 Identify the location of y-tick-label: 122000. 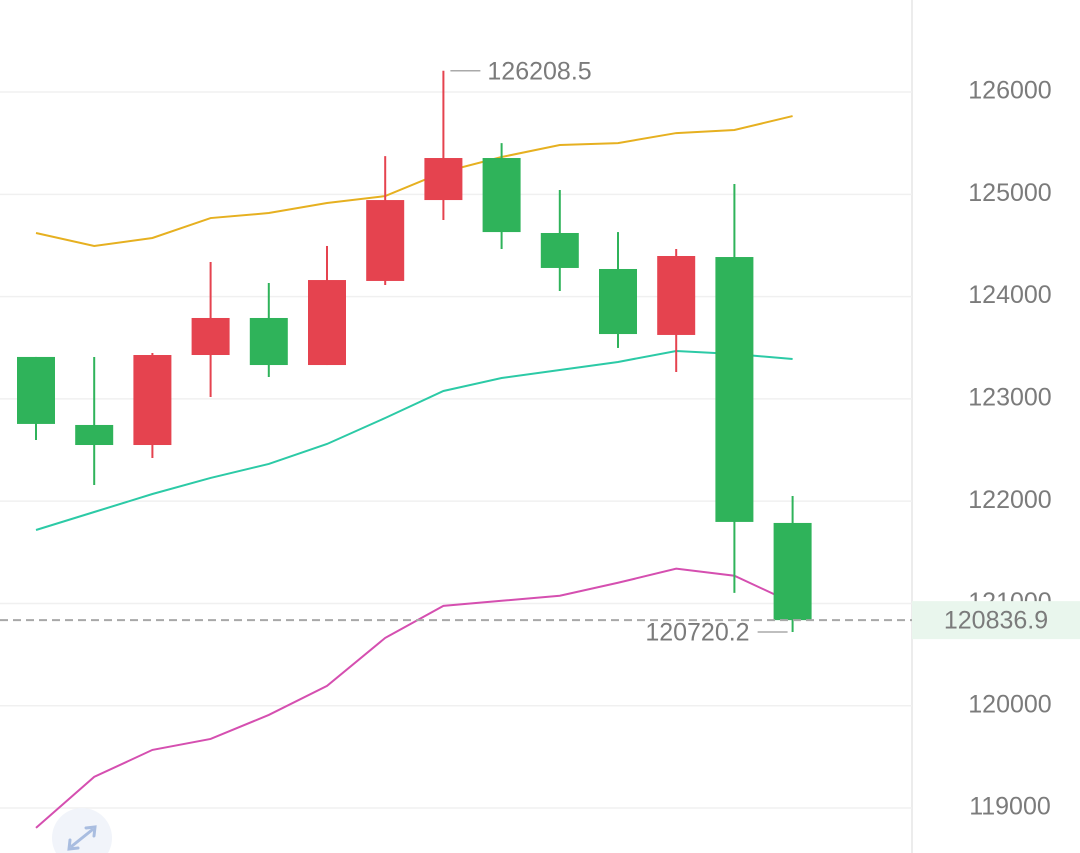
(1009, 500).